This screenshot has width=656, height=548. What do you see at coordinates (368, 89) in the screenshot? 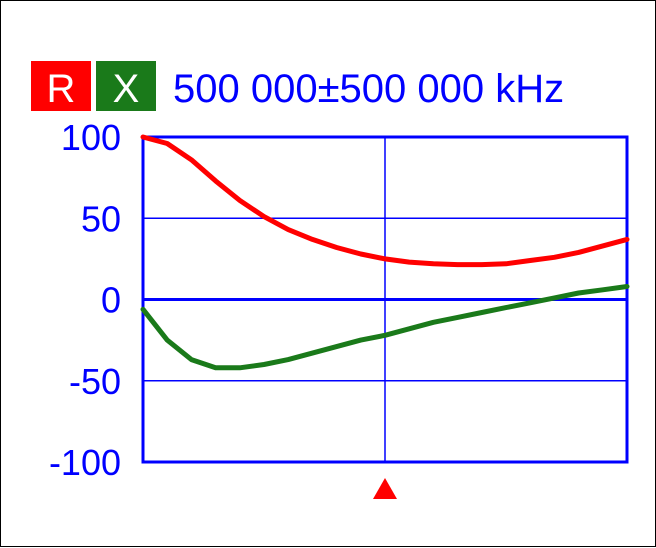
I see `frequency-readout: 500 000±500 000 kHz` at bounding box center [368, 89].